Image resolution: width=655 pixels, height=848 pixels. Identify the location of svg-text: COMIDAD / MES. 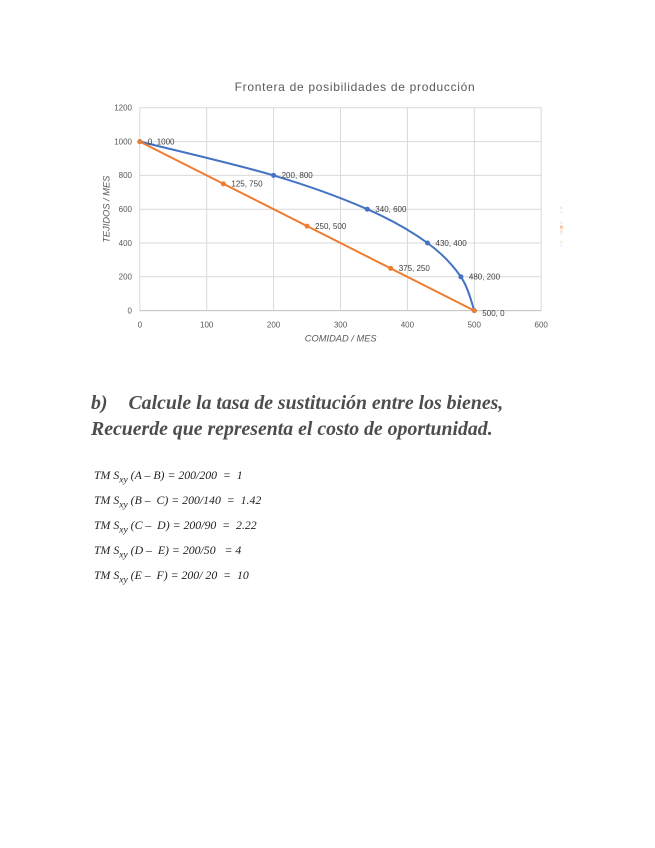
(341, 339).